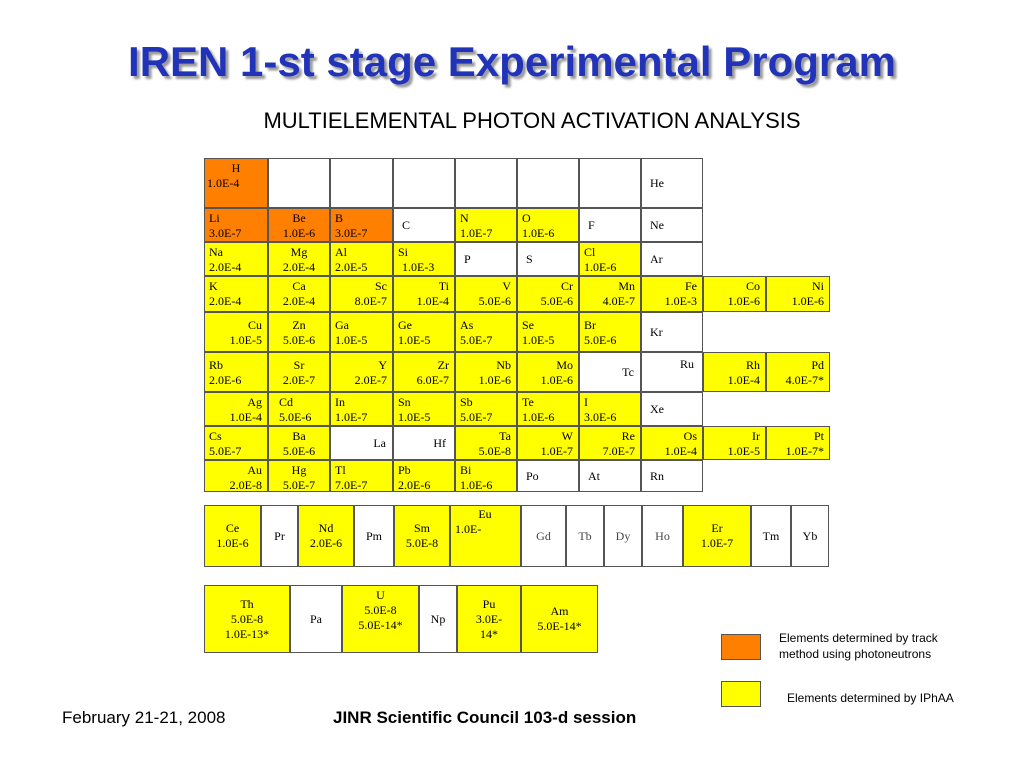 Image resolution: width=1024 pixels, height=768 pixels. Describe the element at coordinates (672, 409) in the screenshot. I see `element-cell-xe: Xe` at that location.